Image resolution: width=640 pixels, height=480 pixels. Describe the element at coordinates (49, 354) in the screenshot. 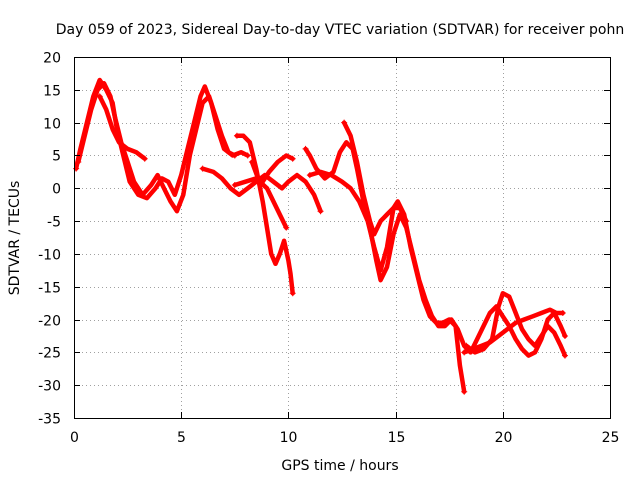

I see `y-tick-label: -25` at that location.